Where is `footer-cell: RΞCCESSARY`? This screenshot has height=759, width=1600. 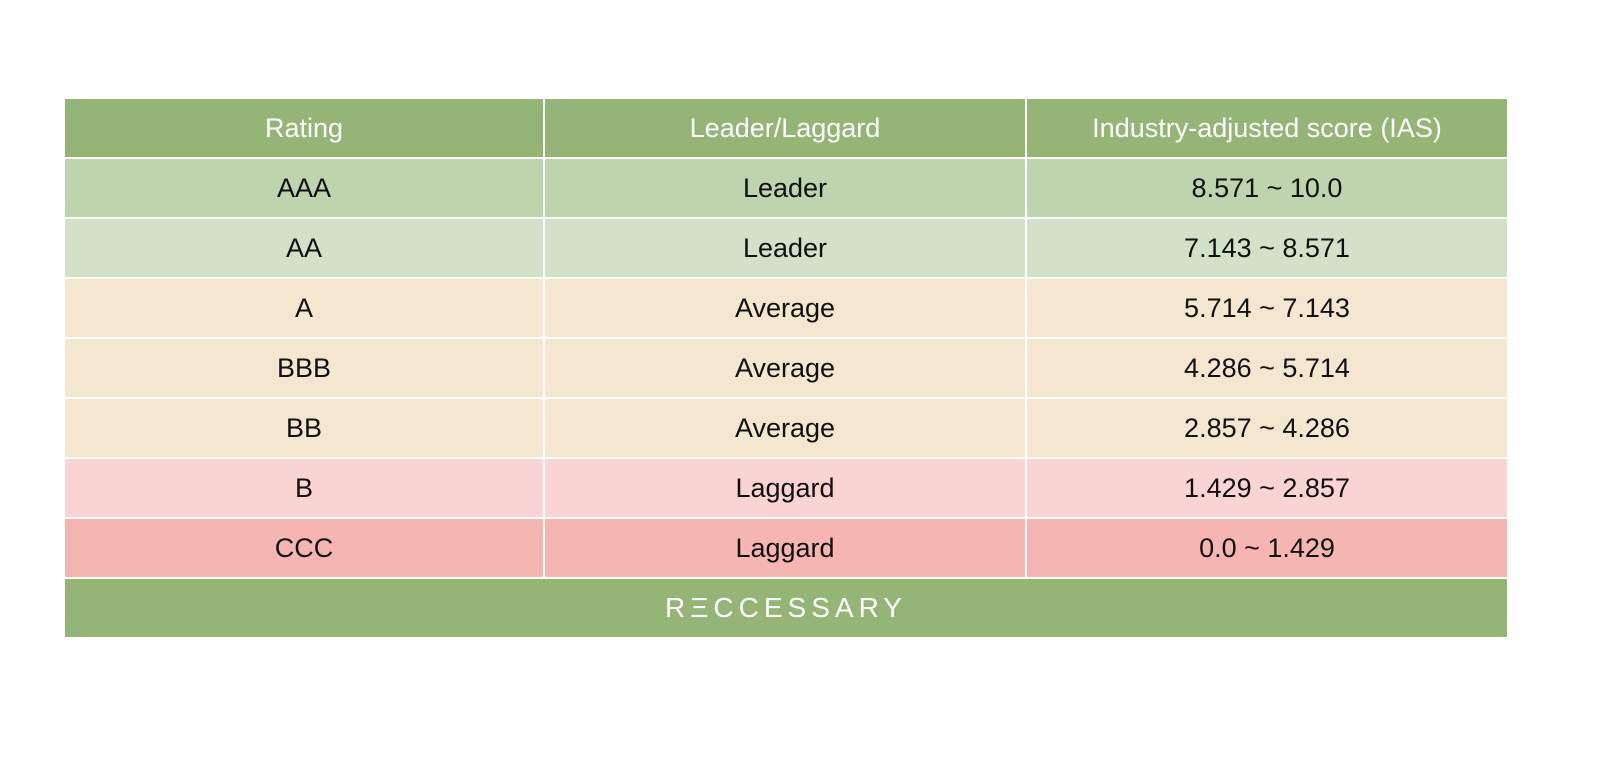
footer-cell: RΞCCESSARY is located at coordinates (786, 608).